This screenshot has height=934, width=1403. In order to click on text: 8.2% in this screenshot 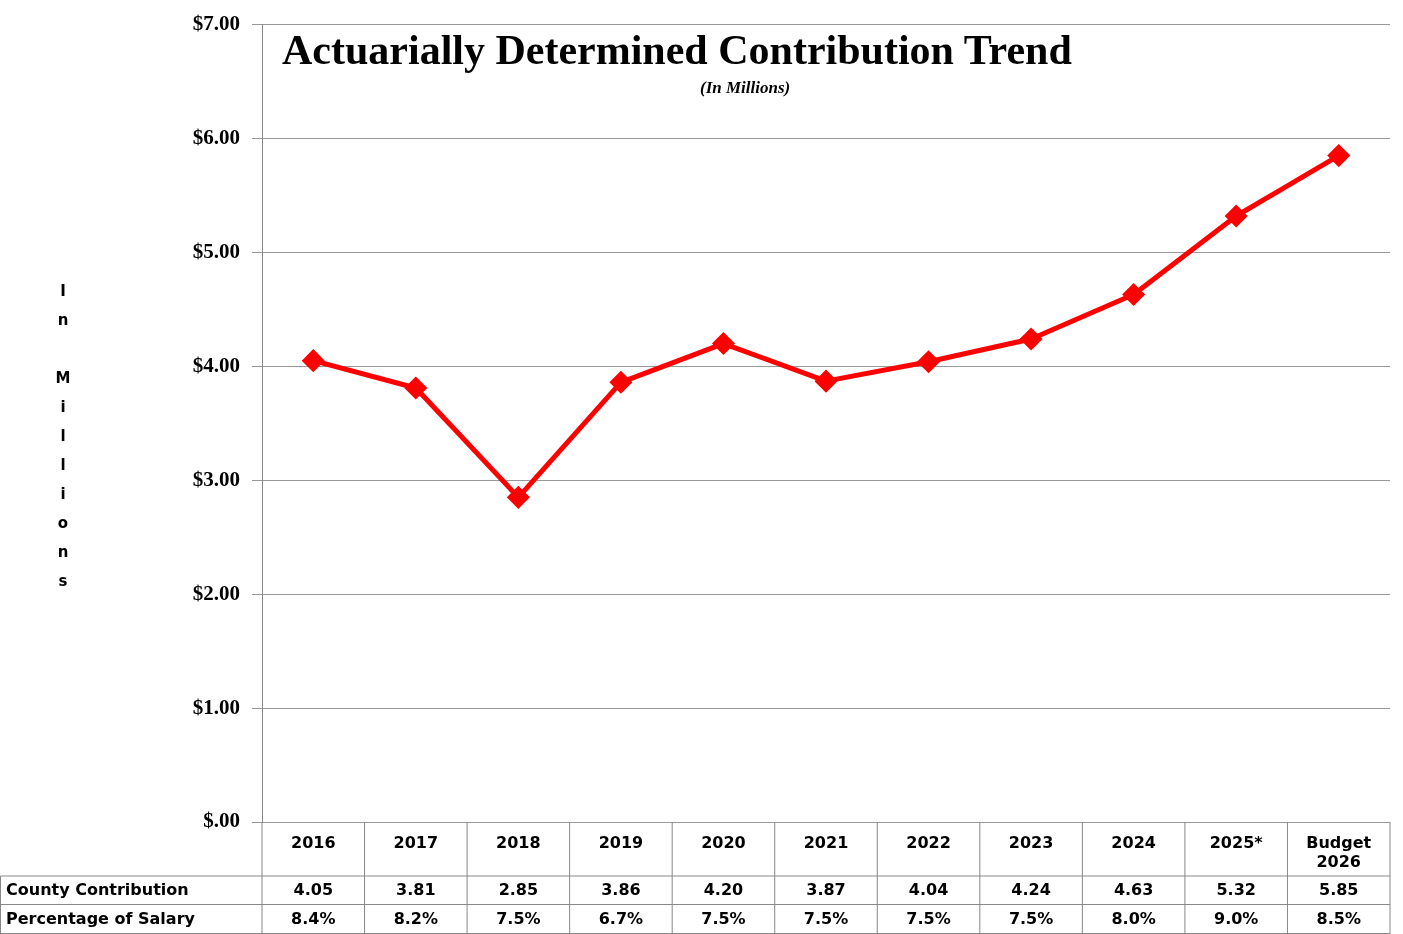, I will do `click(416, 918)`.